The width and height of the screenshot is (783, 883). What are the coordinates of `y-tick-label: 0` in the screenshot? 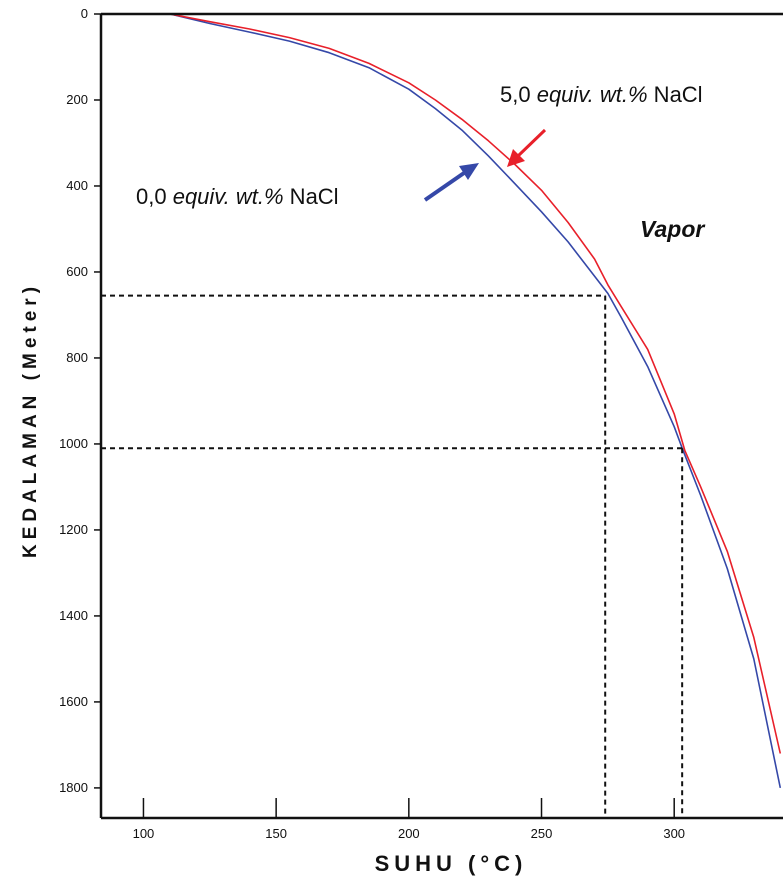 It's located at (84, 13).